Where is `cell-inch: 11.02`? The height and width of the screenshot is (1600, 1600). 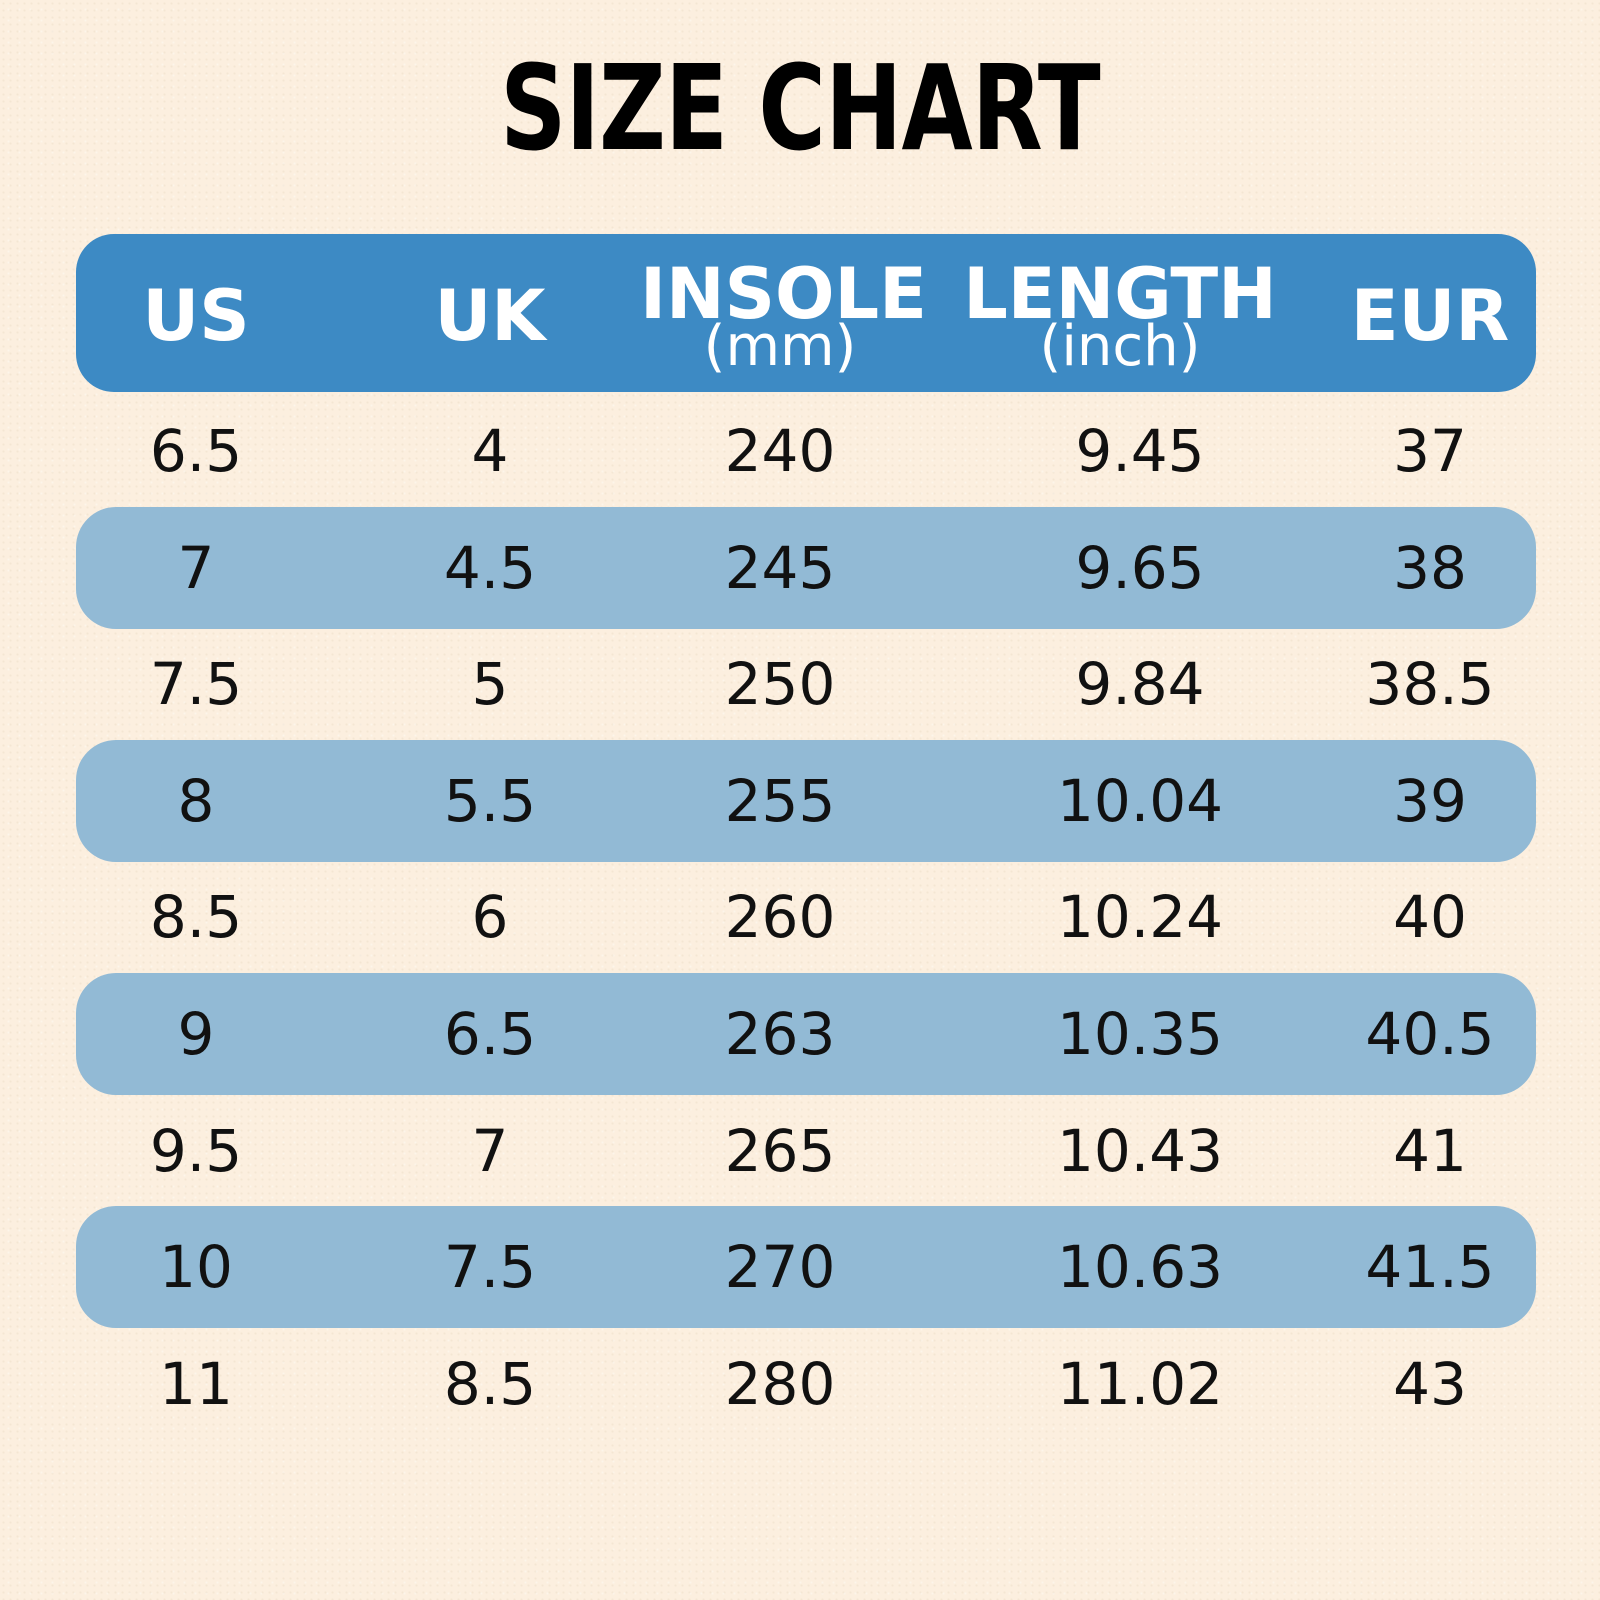 cell-inch: 11.02 is located at coordinates (1140, 1384).